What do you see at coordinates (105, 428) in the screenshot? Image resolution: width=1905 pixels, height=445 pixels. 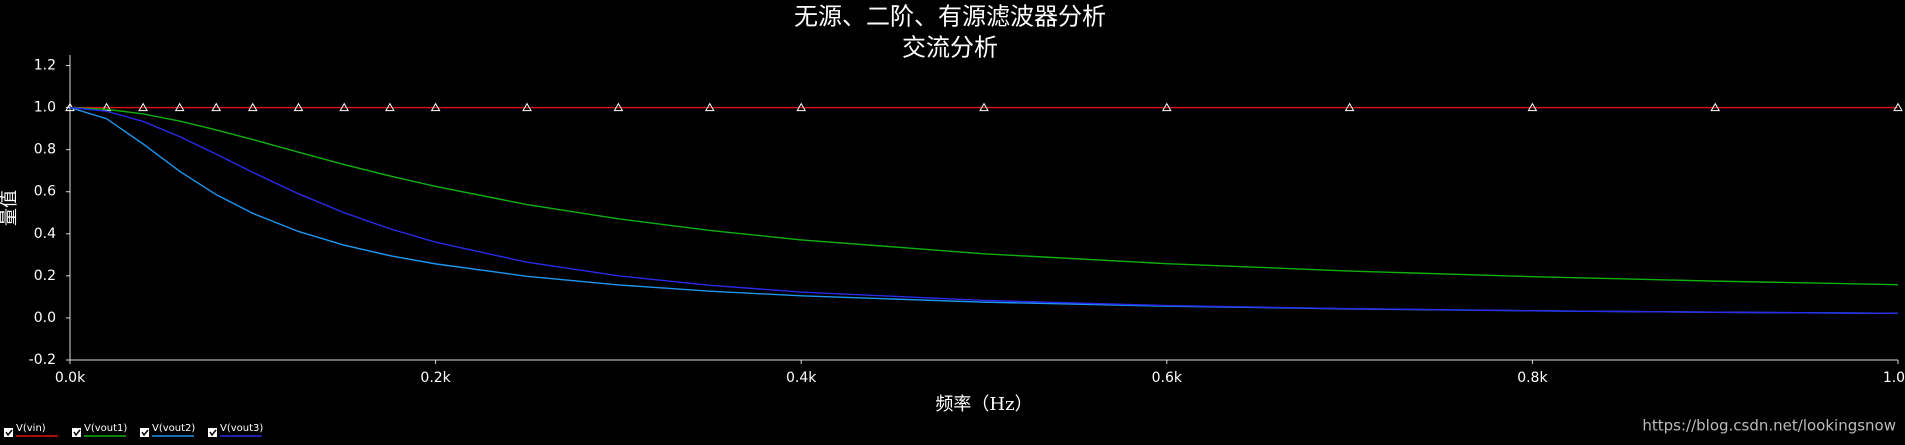 I see `legend-label: V(vout1)` at bounding box center [105, 428].